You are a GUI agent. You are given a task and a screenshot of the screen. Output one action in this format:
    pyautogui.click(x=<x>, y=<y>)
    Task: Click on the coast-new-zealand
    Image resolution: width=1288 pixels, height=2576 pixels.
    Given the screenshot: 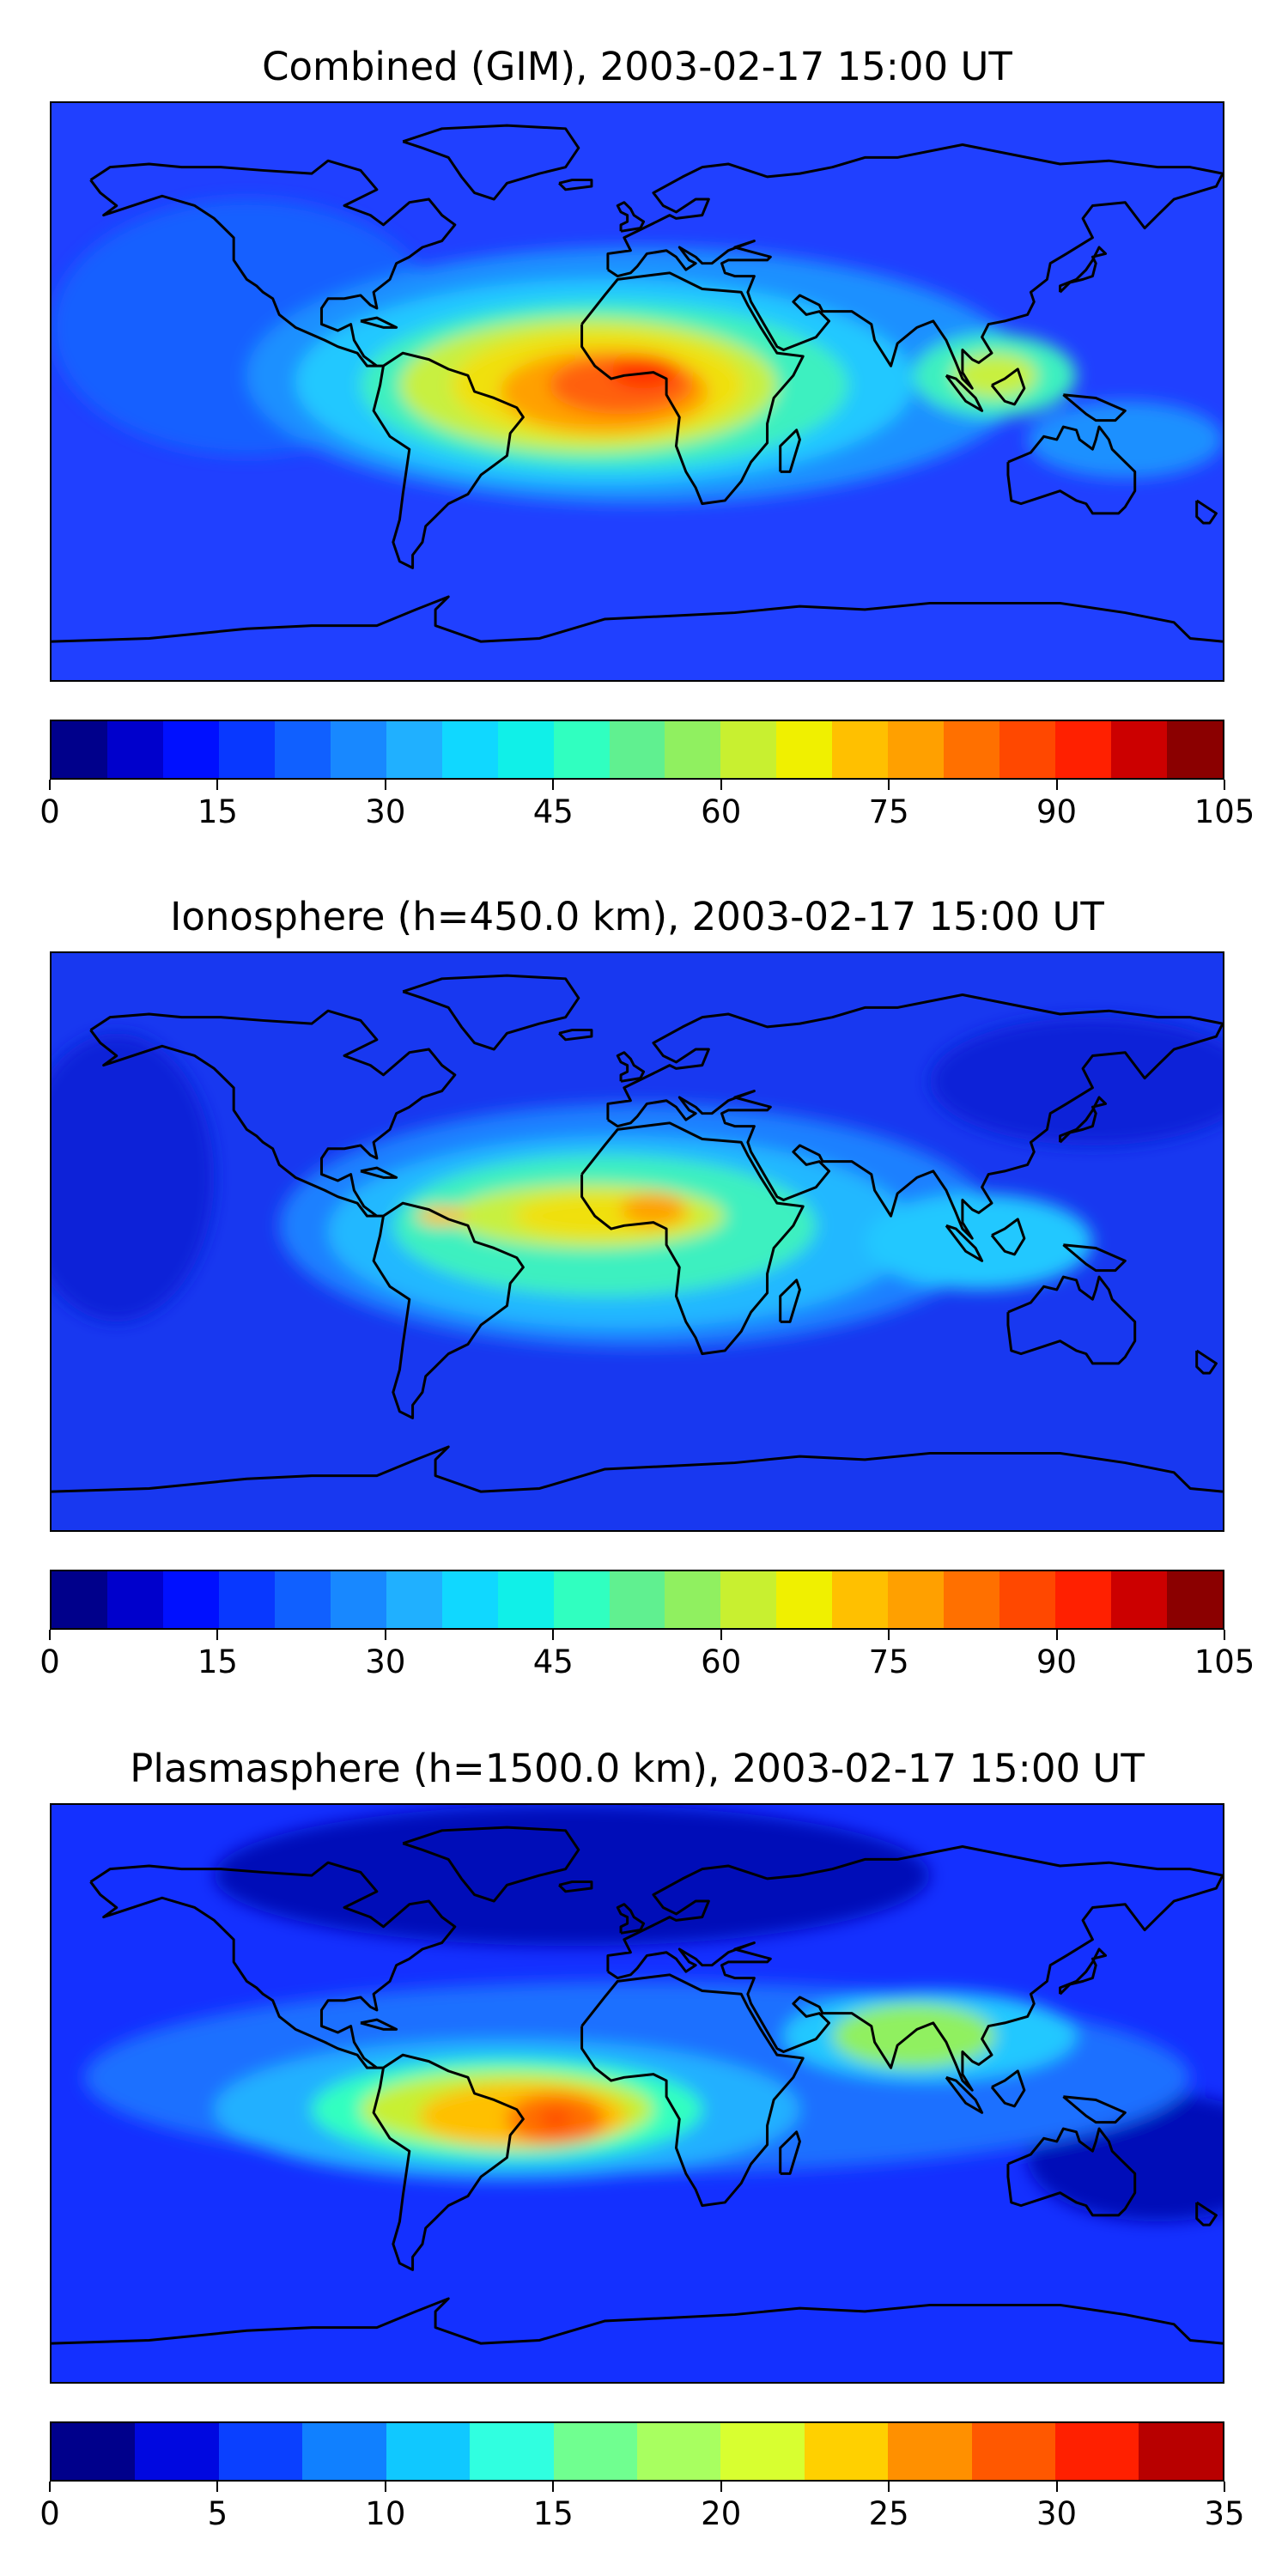 What is the action you would take?
    pyautogui.click(x=1206, y=2214)
    